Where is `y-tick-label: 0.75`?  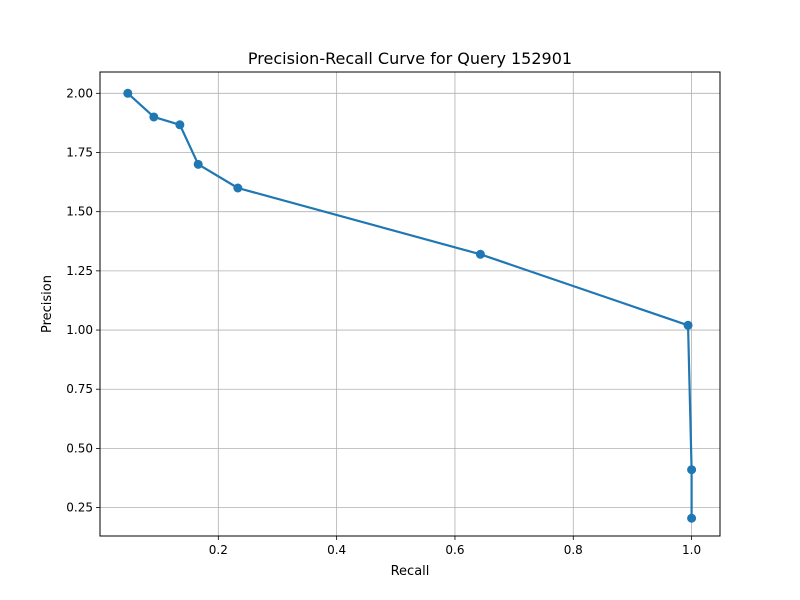 y-tick-label: 0.75 is located at coordinates (79, 389).